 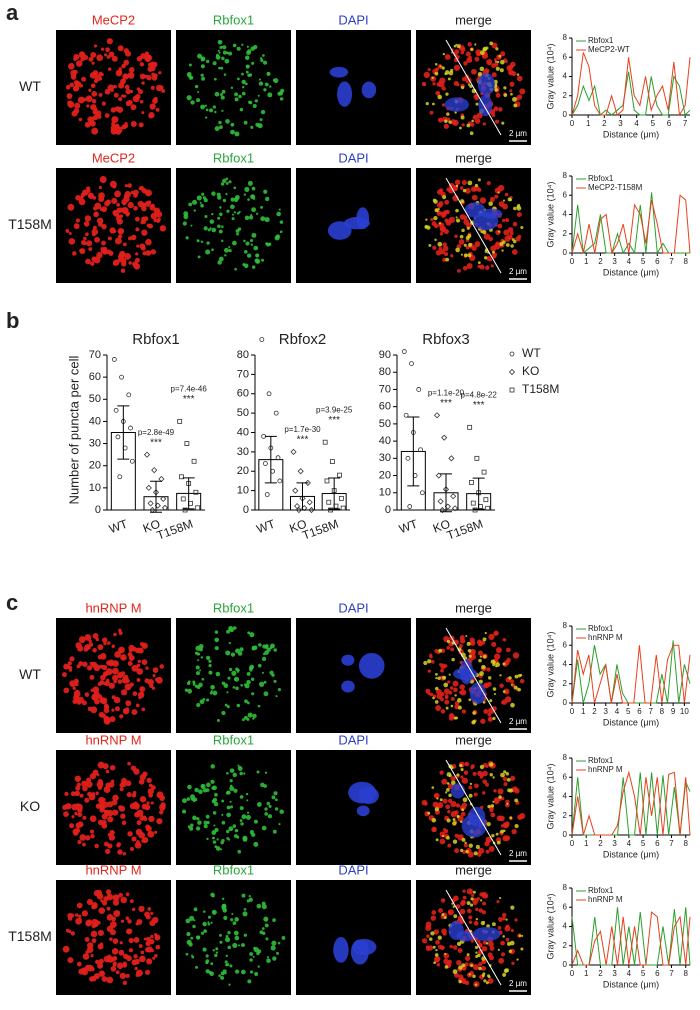 What do you see at coordinates (572, 973) in the screenshot?
I see `x-tick-label: 0` at bounding box center [572, 973].